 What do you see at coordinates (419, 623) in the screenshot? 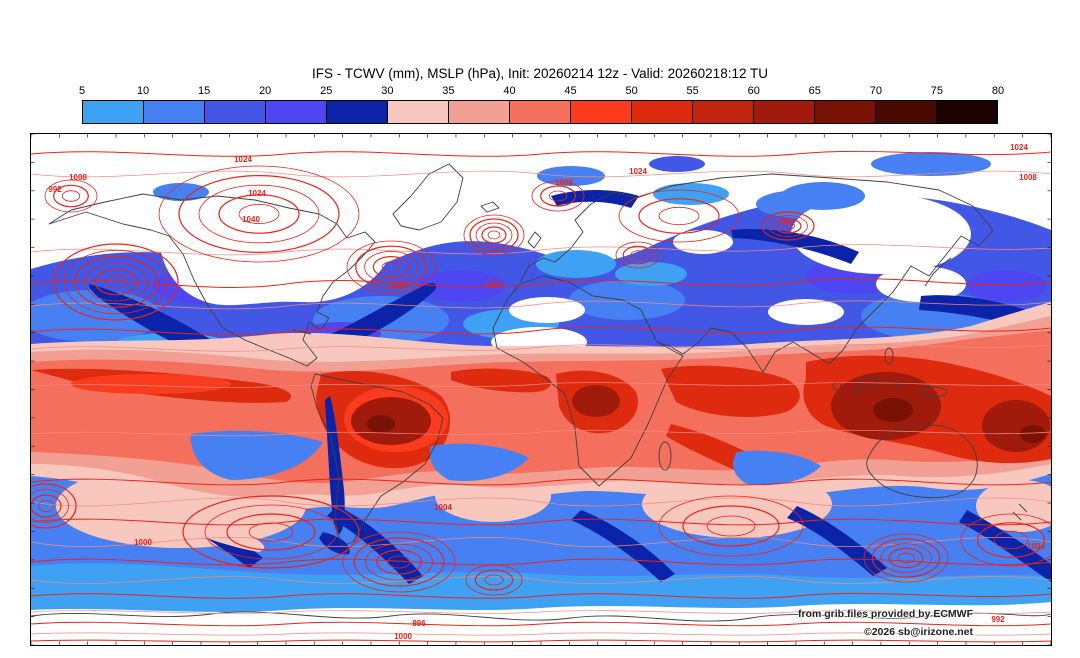
I see `pressure-label: 996` at bounding box center [419, 623].